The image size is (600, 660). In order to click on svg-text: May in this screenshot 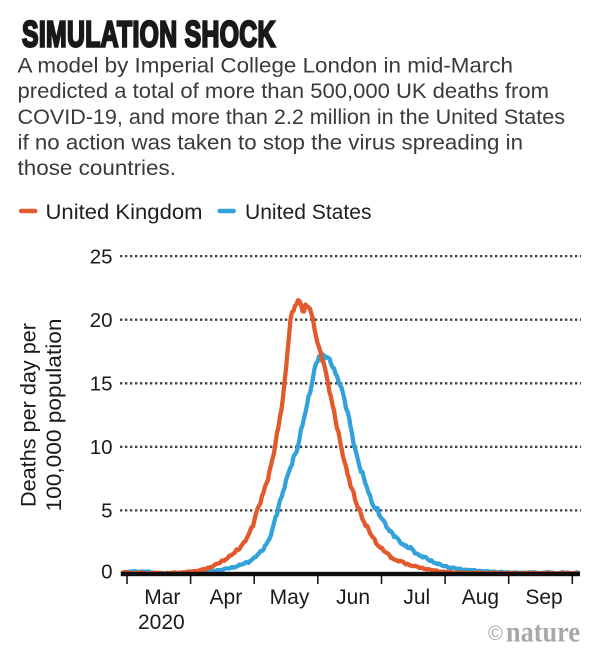, I will do `click(290, 597)`.